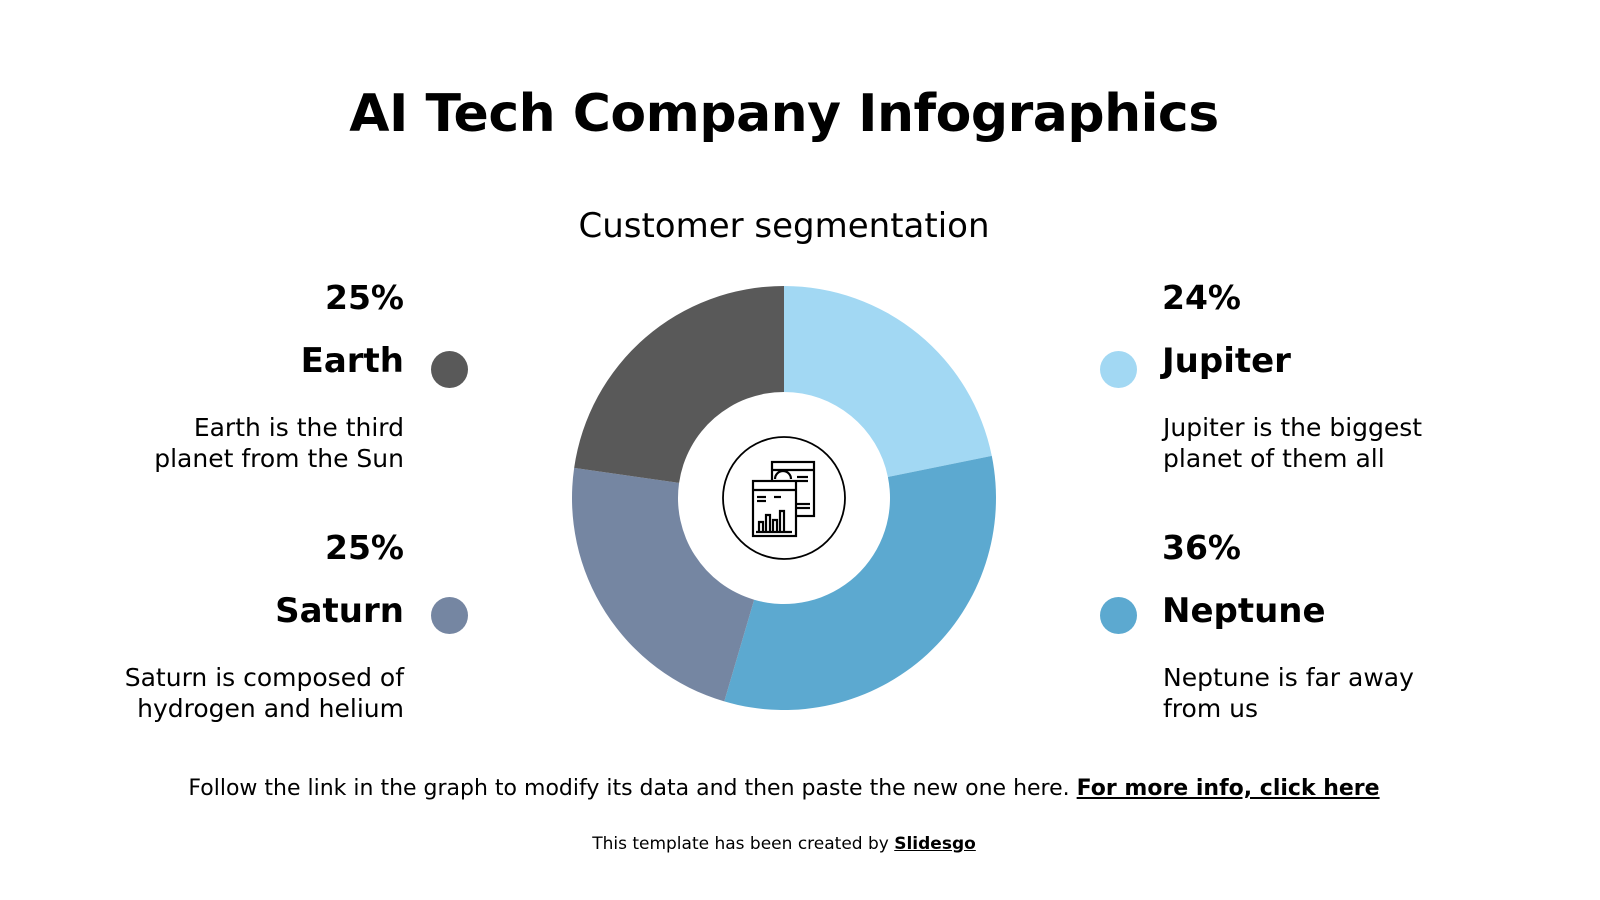 This screenshot has width=1600, height=900. What do you see at coordinates (784, 226) in the screenshot?
I see `chart-title: Customer segmentation` at bounding box center [784, 226].